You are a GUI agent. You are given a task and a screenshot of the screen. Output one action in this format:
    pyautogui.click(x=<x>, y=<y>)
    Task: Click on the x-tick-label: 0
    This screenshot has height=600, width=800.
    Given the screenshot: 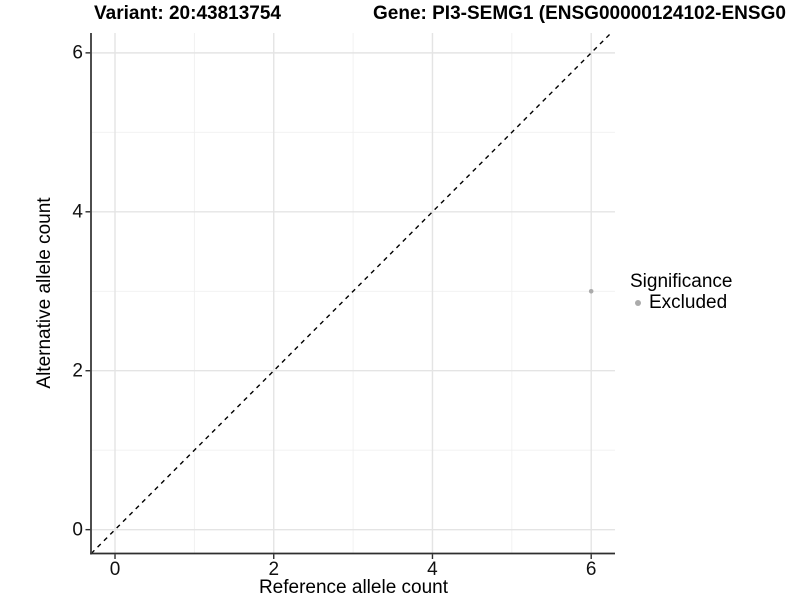 What is the action you would take?
    pyautogui.click(x=115, y=569)
    